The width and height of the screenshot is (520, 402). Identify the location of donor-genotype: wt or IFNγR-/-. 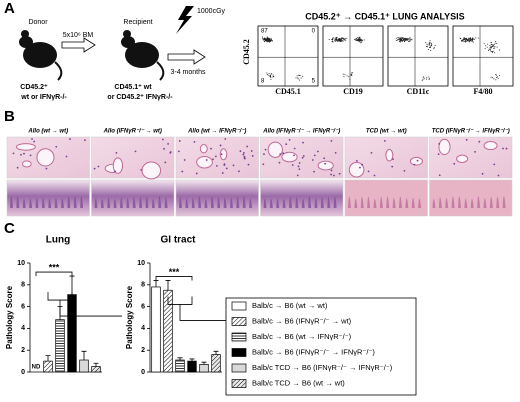
(43, 97).